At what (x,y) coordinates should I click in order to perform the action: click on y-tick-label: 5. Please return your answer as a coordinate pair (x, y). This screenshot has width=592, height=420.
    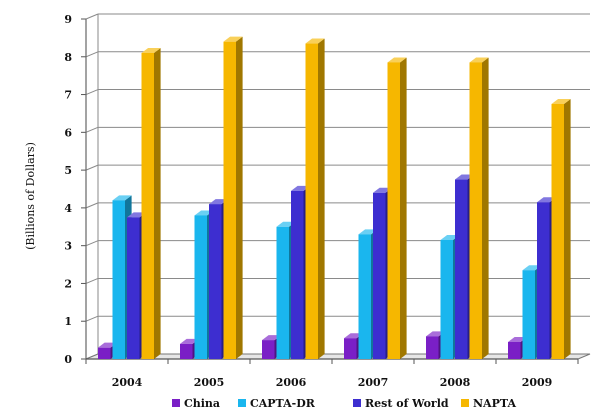
    Looking at the image, I should click on (68, 170).